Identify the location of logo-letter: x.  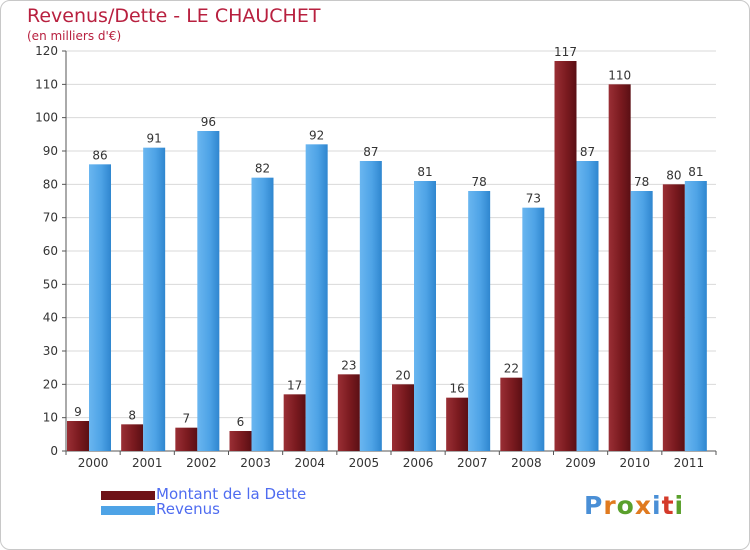
(643, 505).